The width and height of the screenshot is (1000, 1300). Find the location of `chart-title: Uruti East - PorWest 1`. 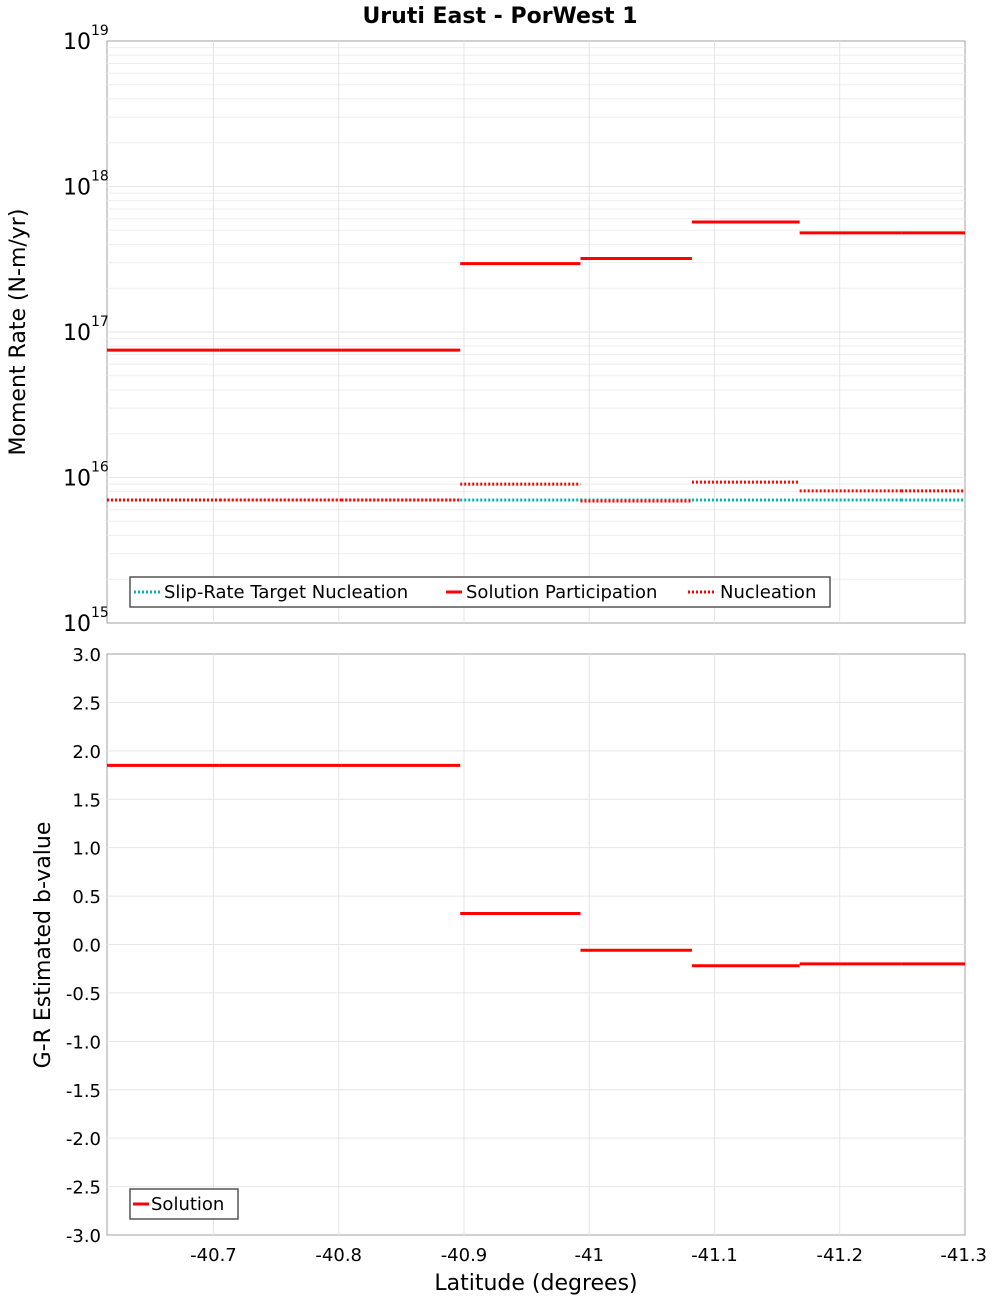

chart-title: Uruti East - PorWest 1 is located at coordinates (499, 16).